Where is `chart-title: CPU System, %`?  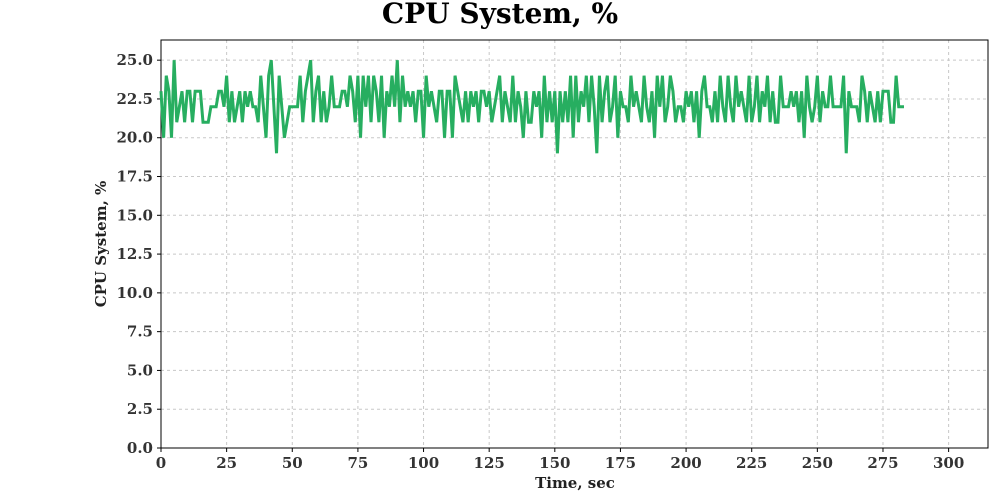 chart-title: CPU System, % is located at coordinates (500, 15).